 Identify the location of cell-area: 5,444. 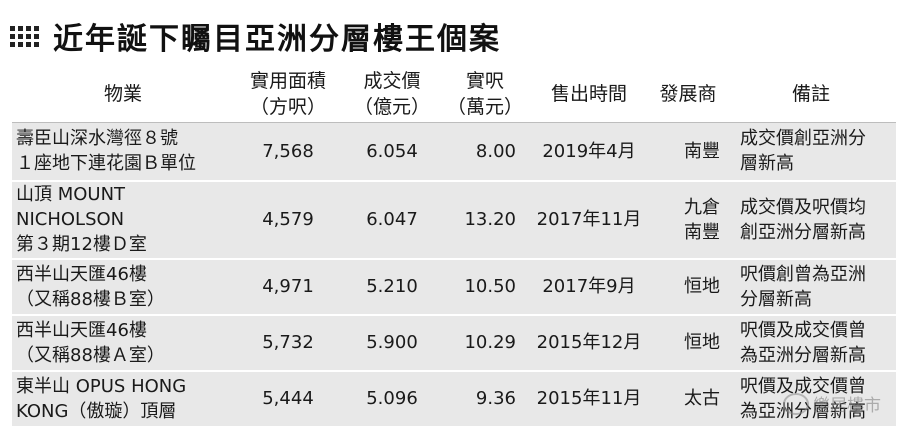
(288, 399).